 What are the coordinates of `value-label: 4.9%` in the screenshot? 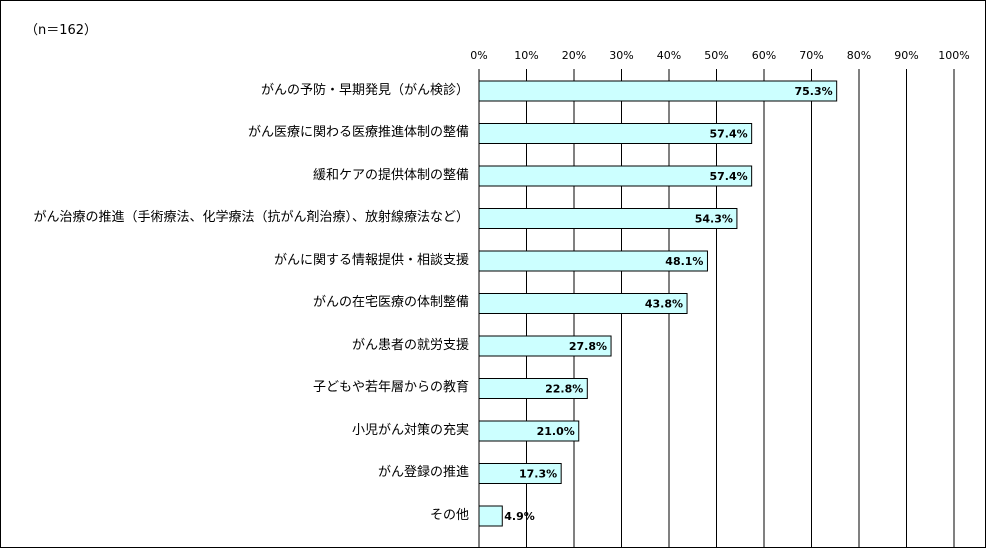 It's located at (519, 516).